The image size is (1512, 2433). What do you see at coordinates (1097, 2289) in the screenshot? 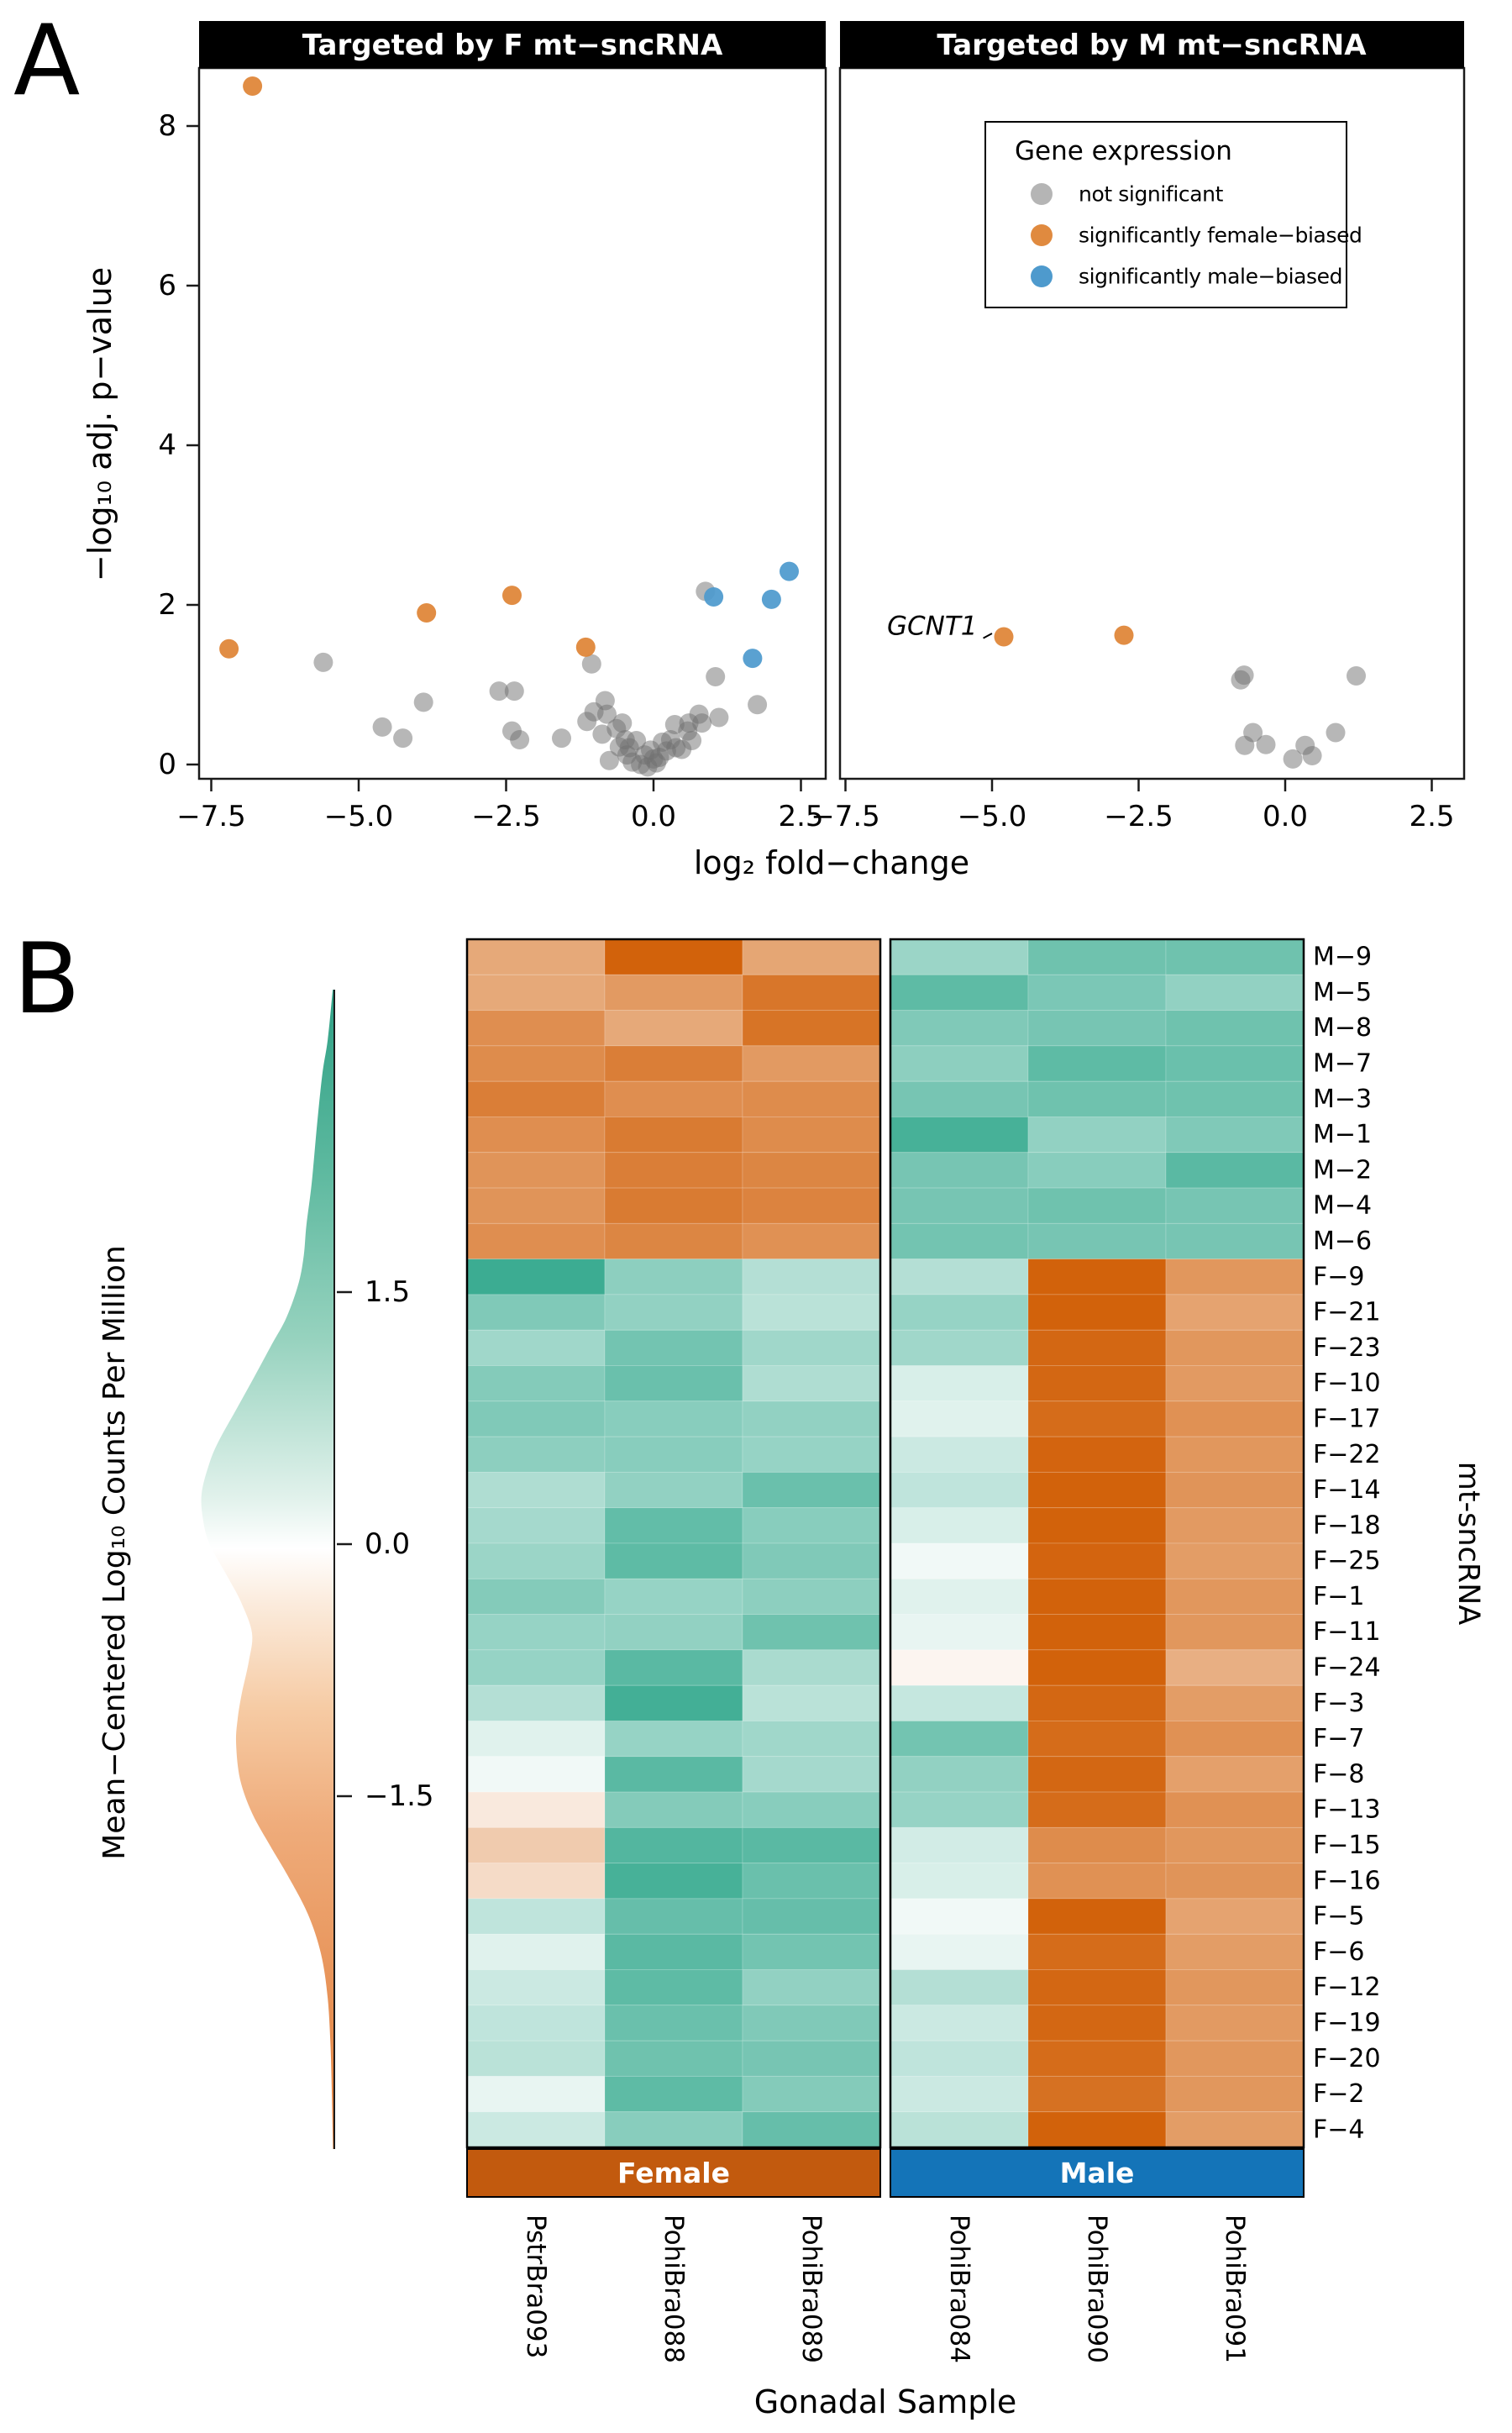
I see `heatmap-col-label: PohiBra090` at bounding box center [1097, 2289].